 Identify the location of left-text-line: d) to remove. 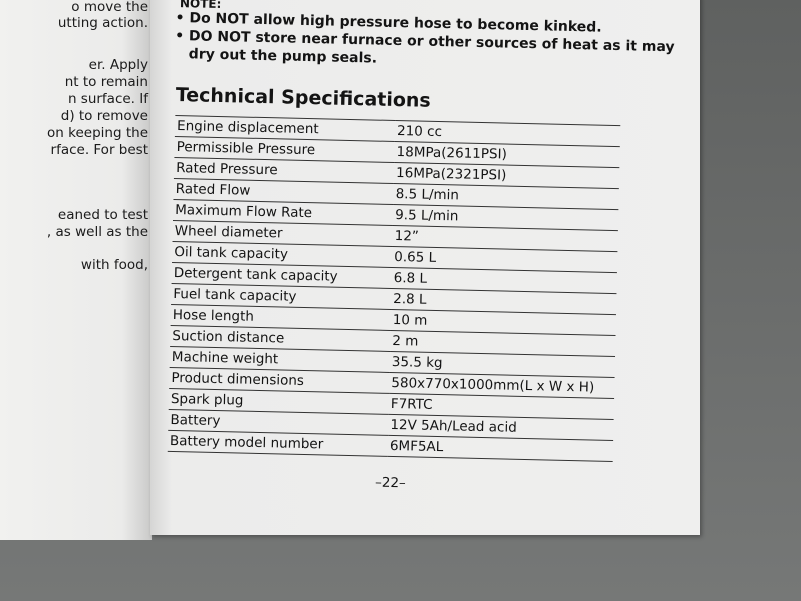
(104, 116).